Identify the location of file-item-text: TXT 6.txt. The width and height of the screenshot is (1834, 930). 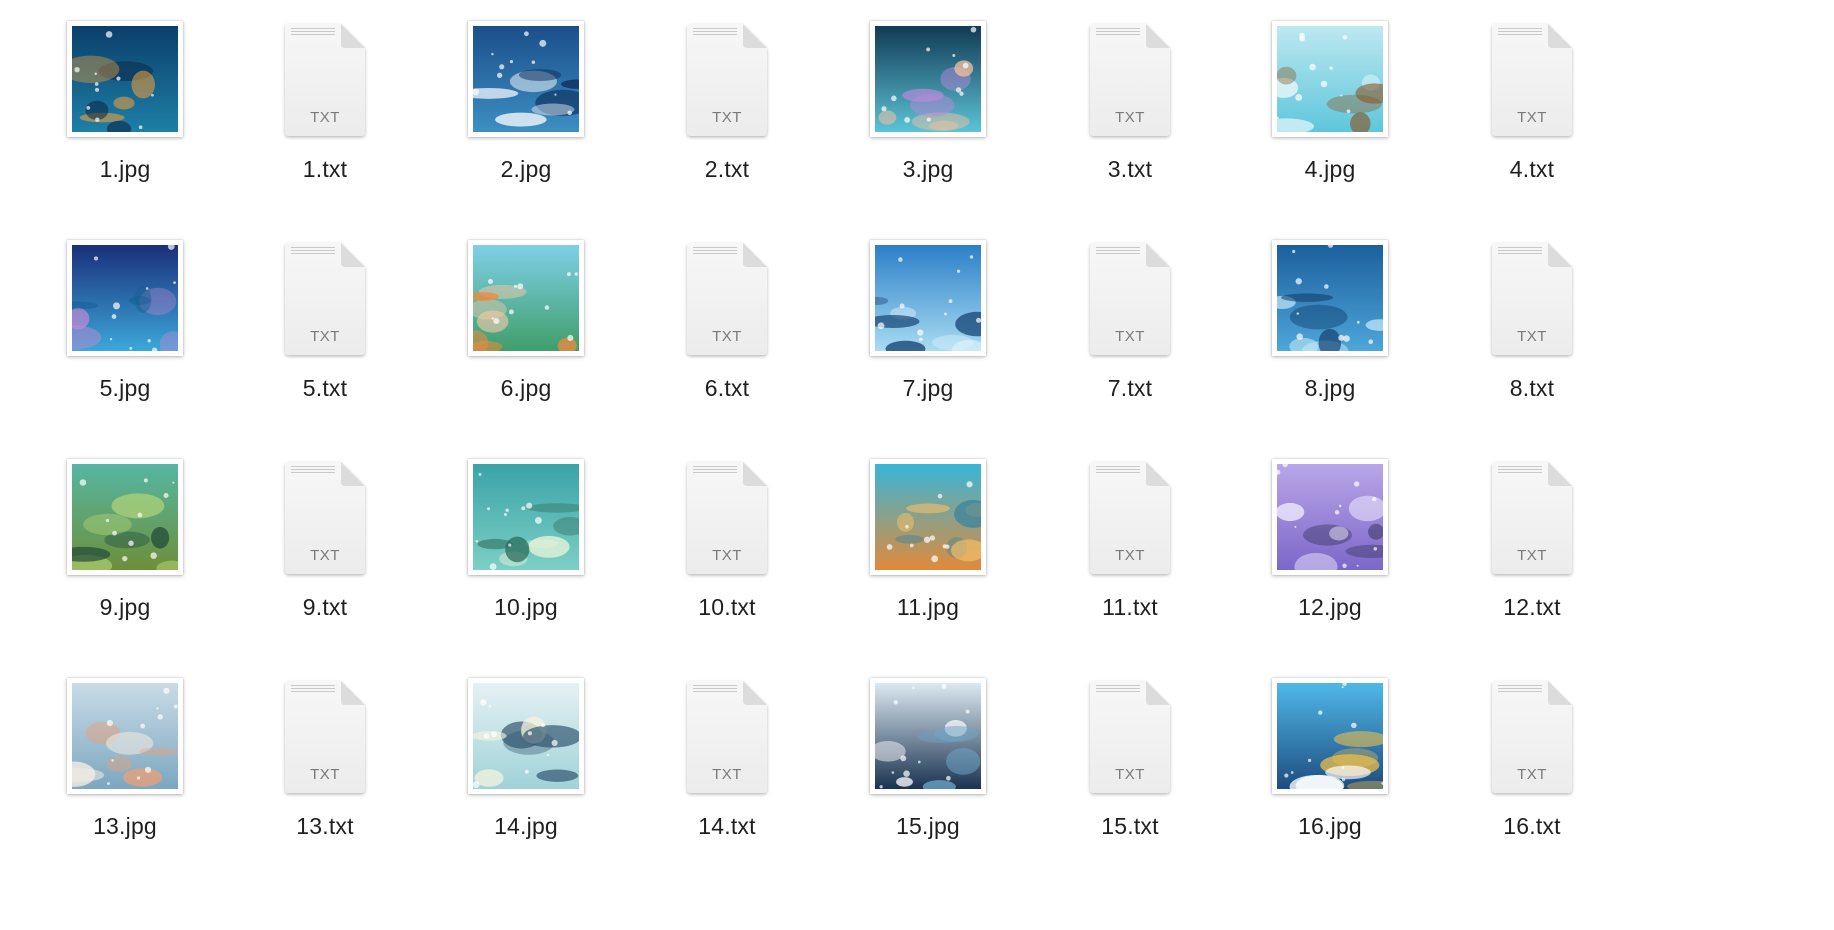
(727, 338).